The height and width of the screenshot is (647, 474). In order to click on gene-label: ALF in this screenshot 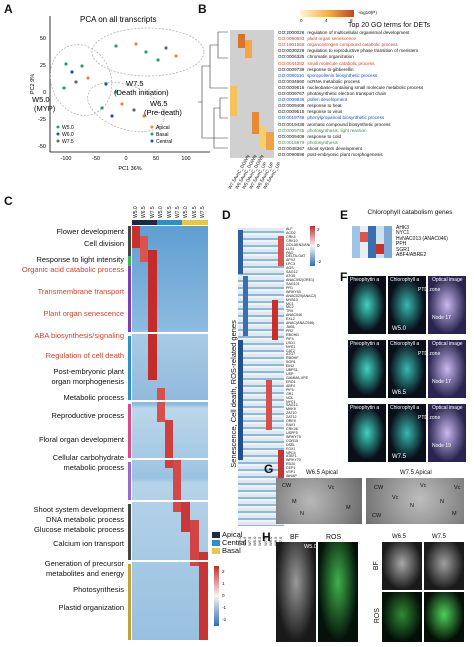, I will do `click(289, 229)`.